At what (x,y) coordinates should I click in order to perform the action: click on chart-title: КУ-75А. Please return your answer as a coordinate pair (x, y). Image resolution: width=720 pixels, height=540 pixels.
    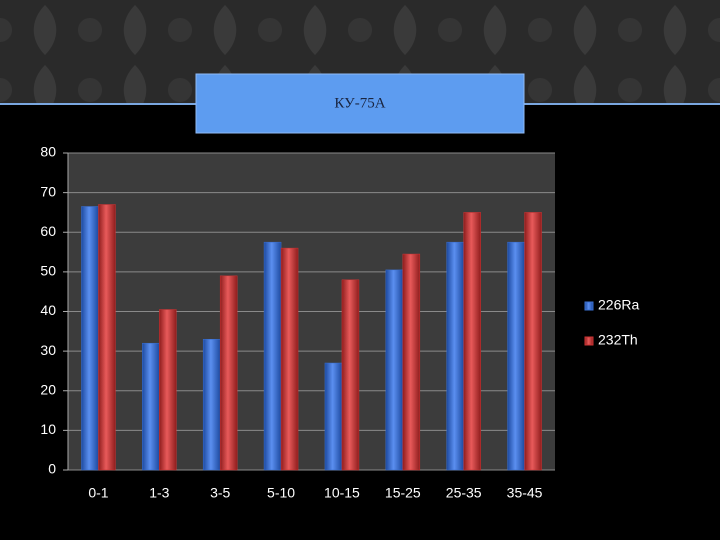
    Looking at the image, I should click on (359, 103).